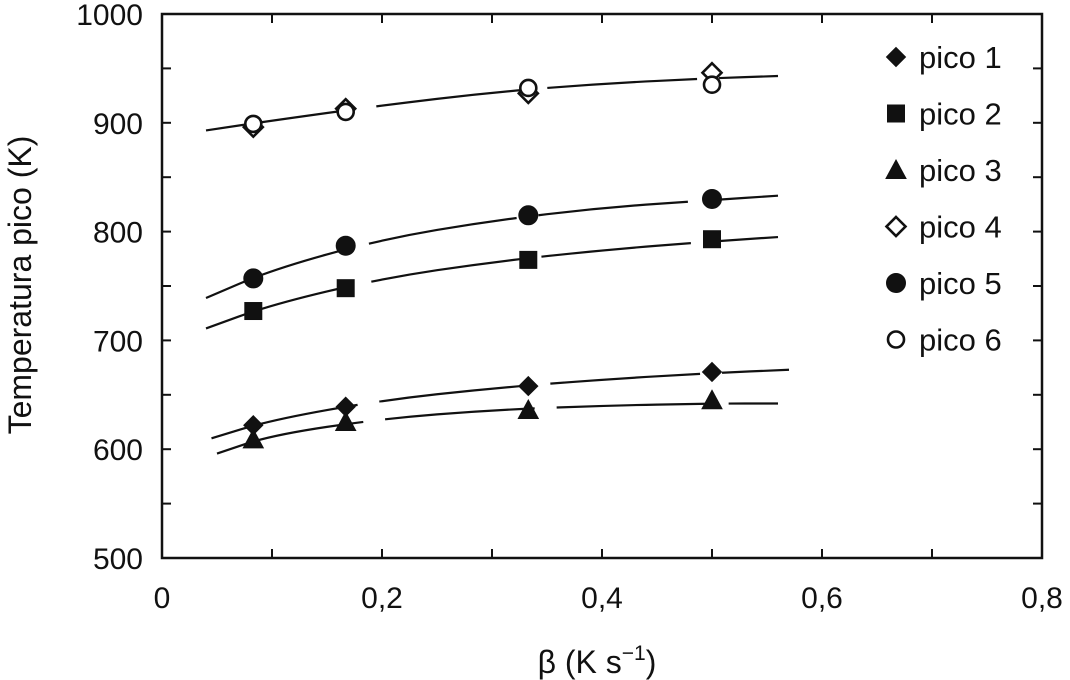 Image resolution: width=1070 pixels, height=680 pixels. What do you see at coordinates (118, 450) in the screenshot?
I see `y-tick-label: 600` at bounding box center [118, 450].